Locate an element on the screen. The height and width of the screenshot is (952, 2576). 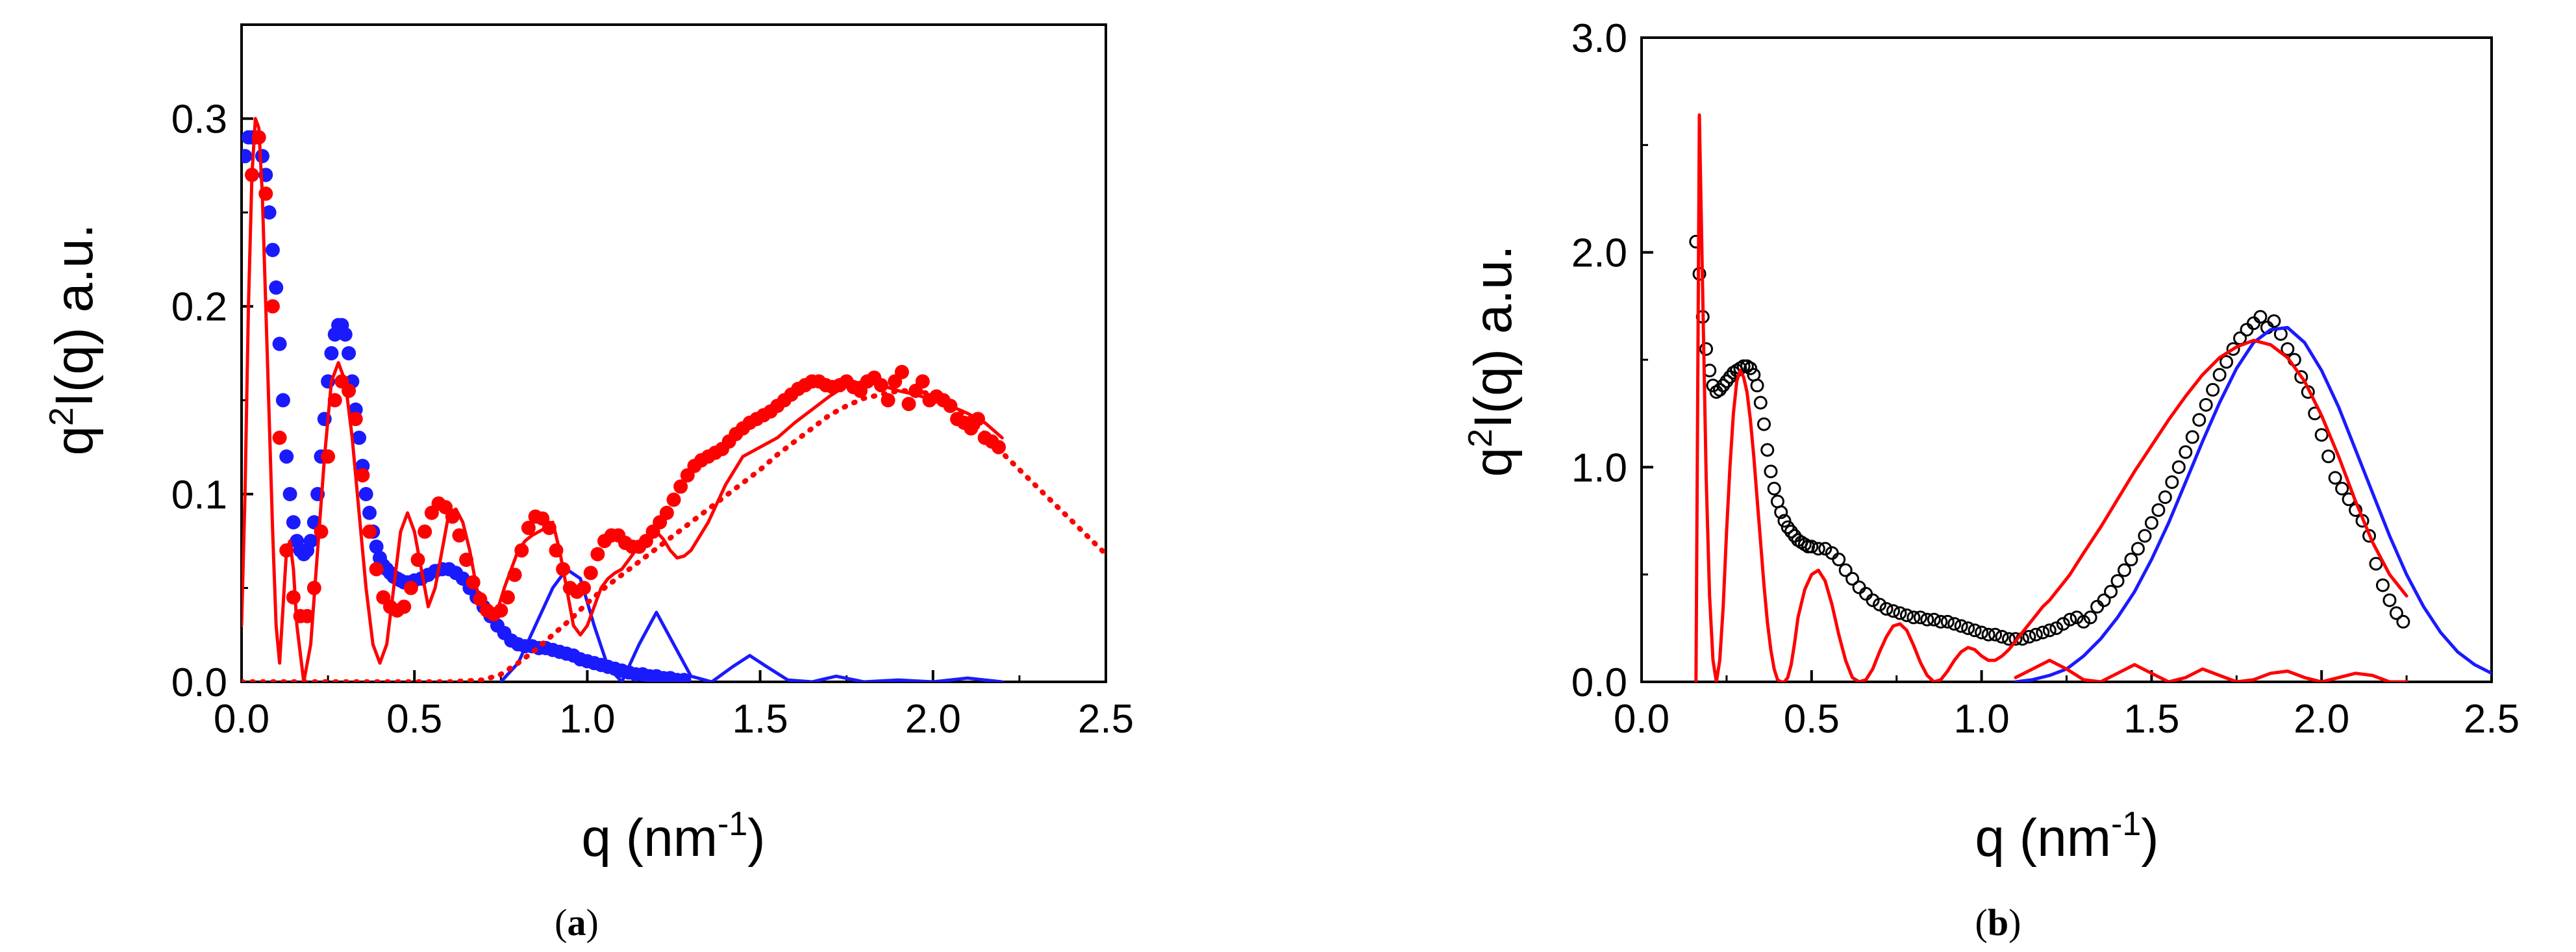
panel-b-ytick-label: 2.0 is located at coordinates (1599, 254).